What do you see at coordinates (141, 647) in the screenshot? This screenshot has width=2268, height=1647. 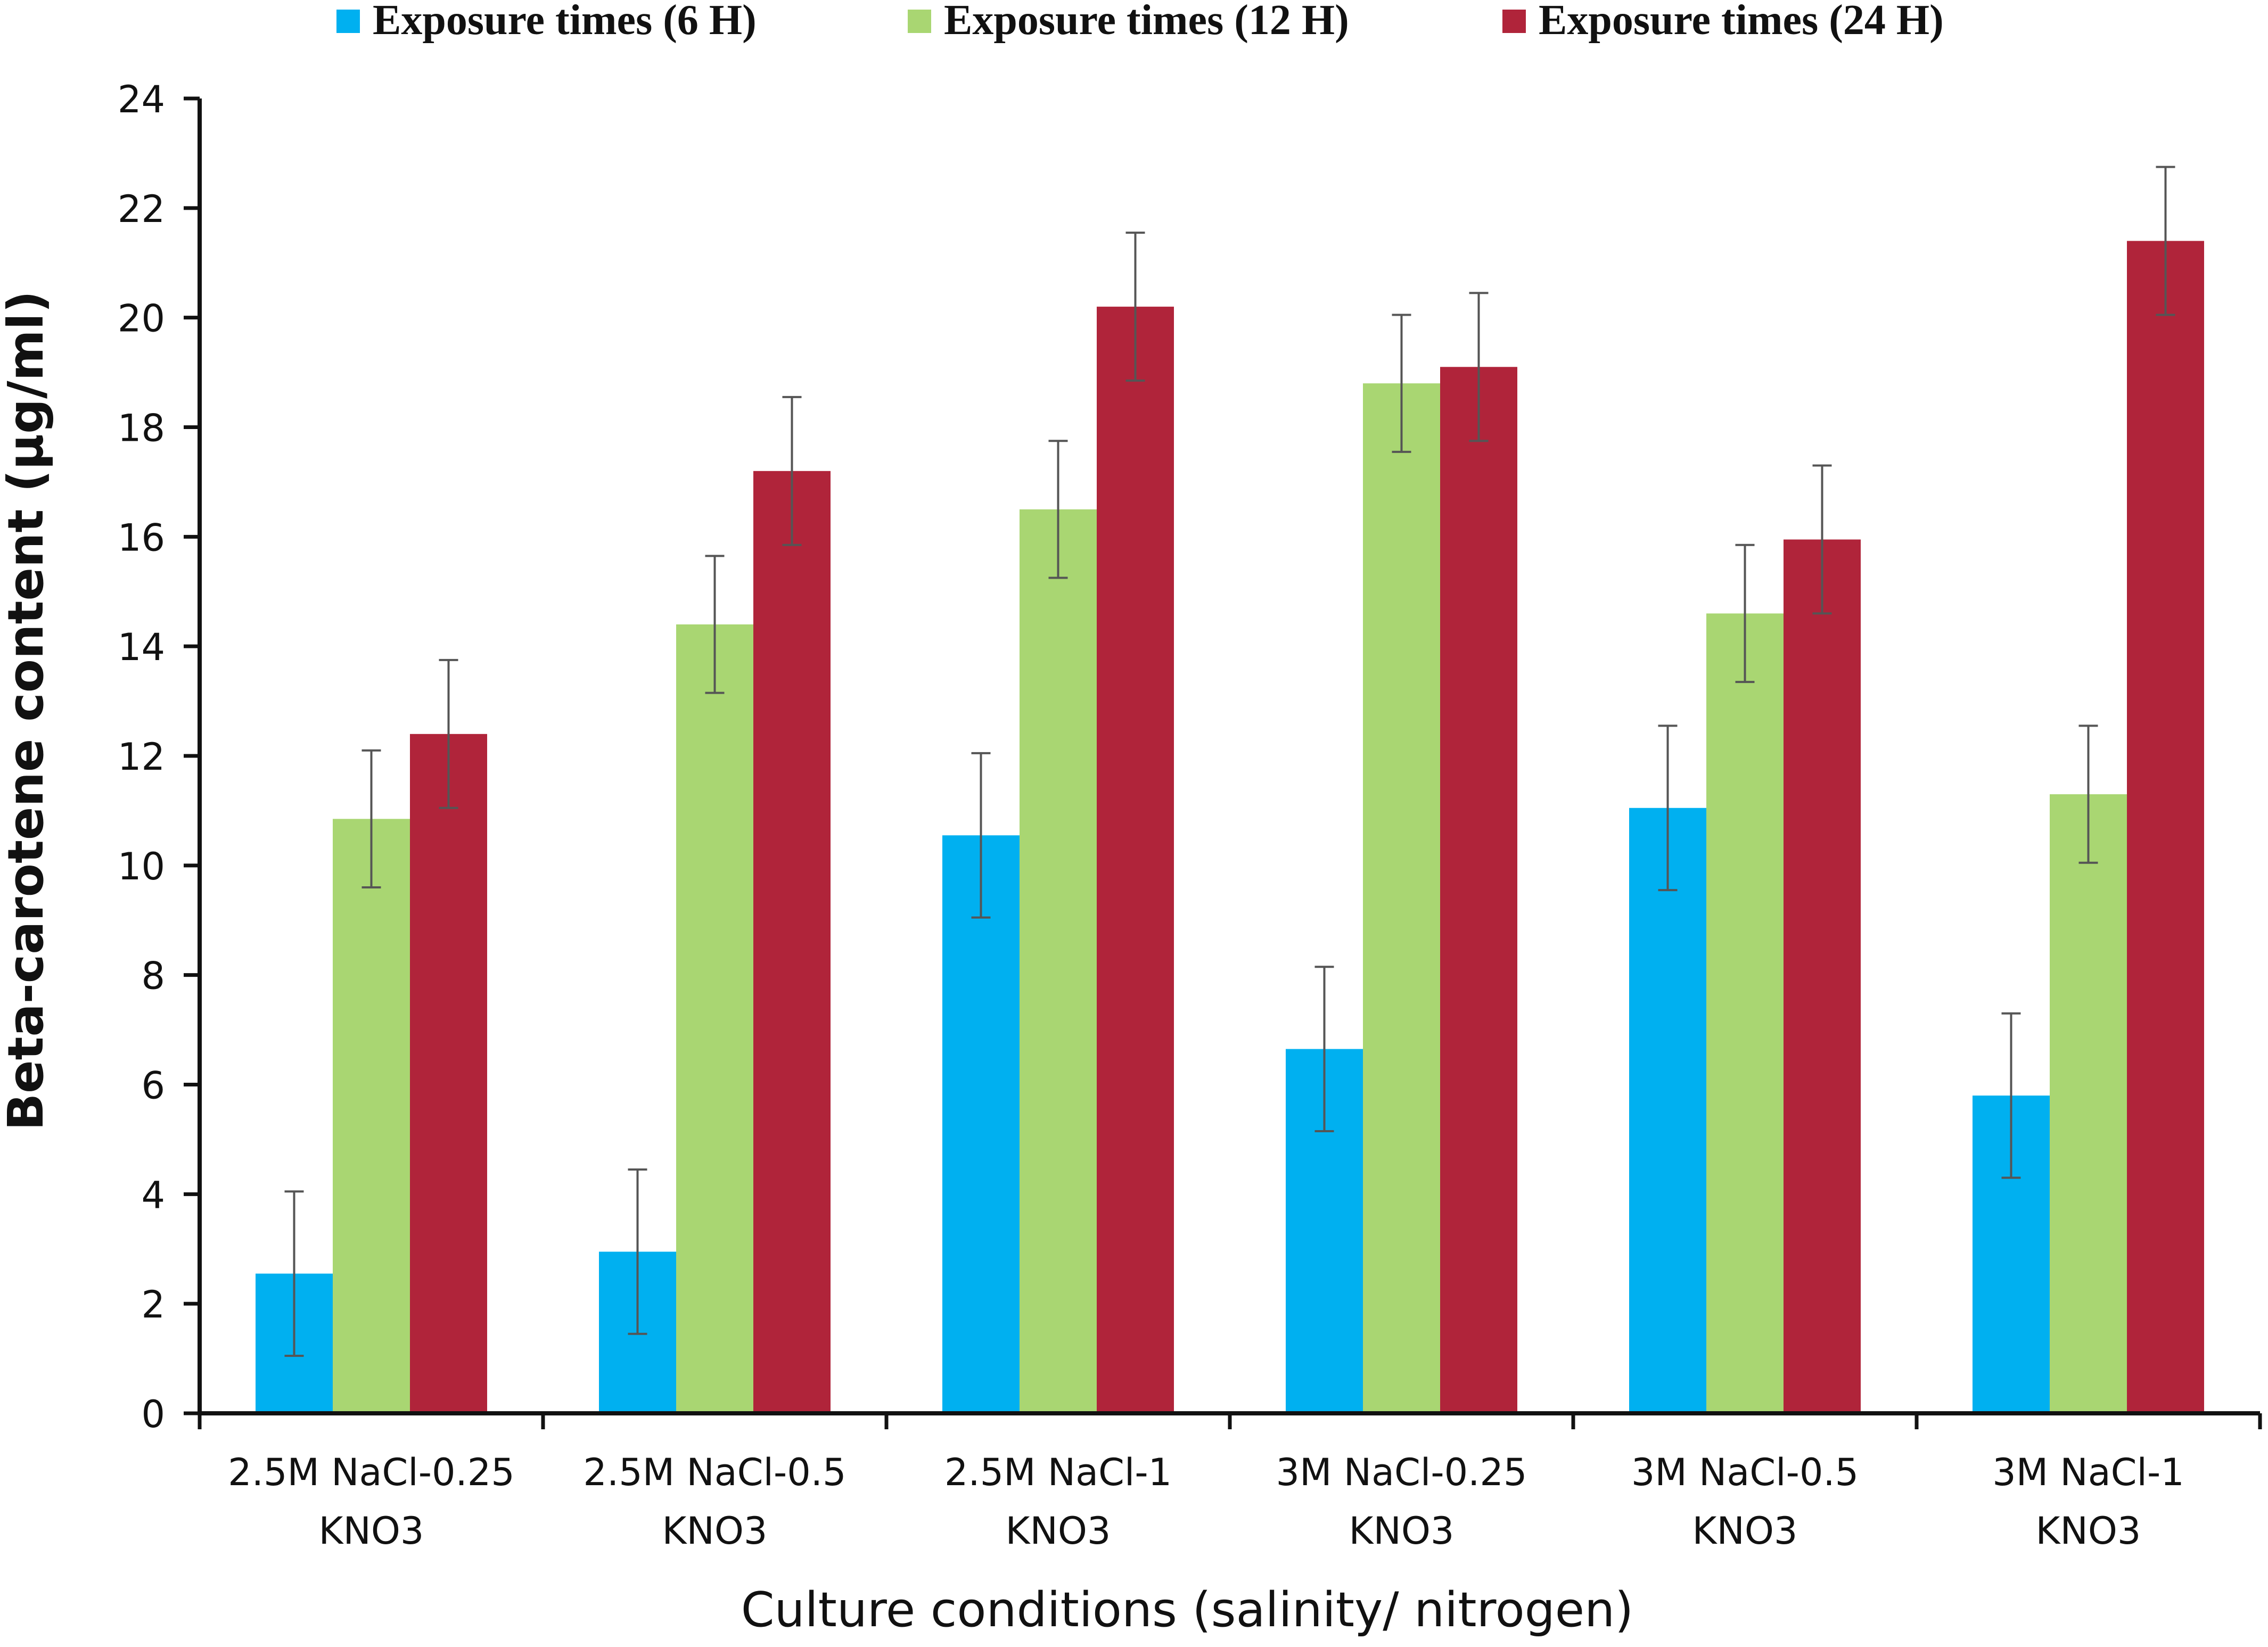 I see `y-tick-label-14: 14` at bounding box center [141, 647].